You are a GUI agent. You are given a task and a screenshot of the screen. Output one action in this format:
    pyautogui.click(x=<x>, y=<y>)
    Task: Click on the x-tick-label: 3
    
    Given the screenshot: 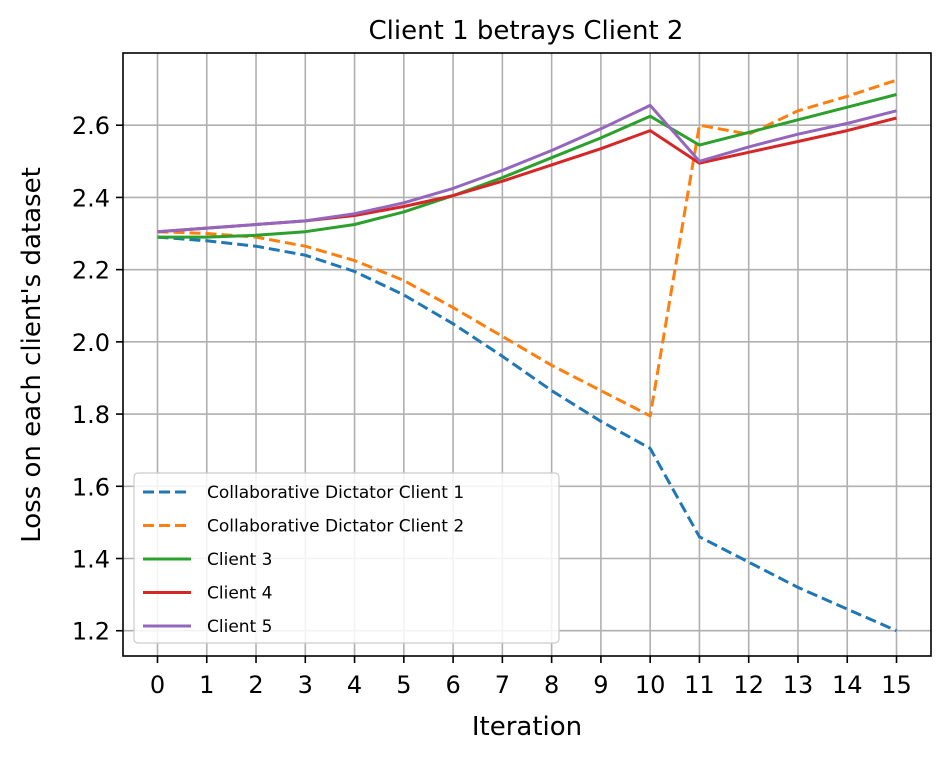 What is the action you would take?
    pyautogui.click(x=305, y=685)
    